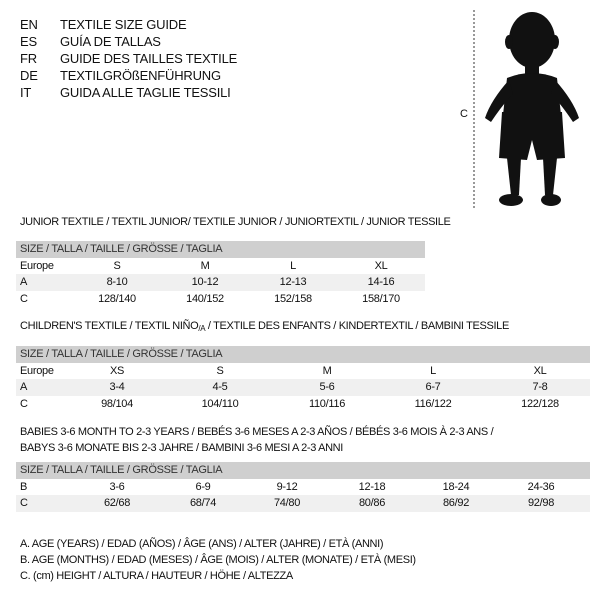 The image size is (600, 600). I want to click on table-cell: 116/122, so click(433, 403).